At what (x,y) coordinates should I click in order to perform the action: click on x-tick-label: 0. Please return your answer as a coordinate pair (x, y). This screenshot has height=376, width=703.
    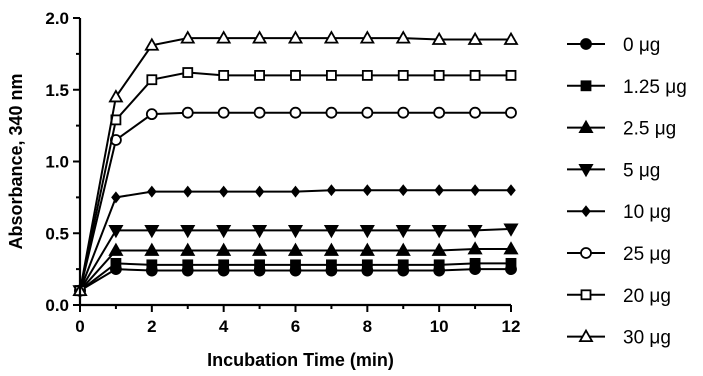
    Looking at the image, I should click on (79, 326).